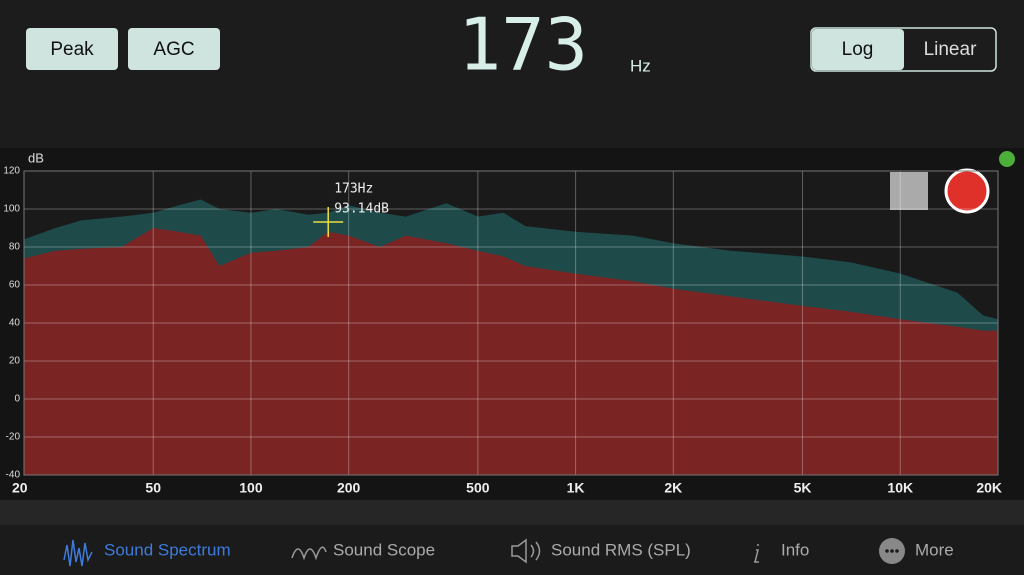 This screenshot has height=575, width=1024. Describe the element at coordinates (673, 488) in the screenshot. I see `x-tick-label: 2K` at that location.